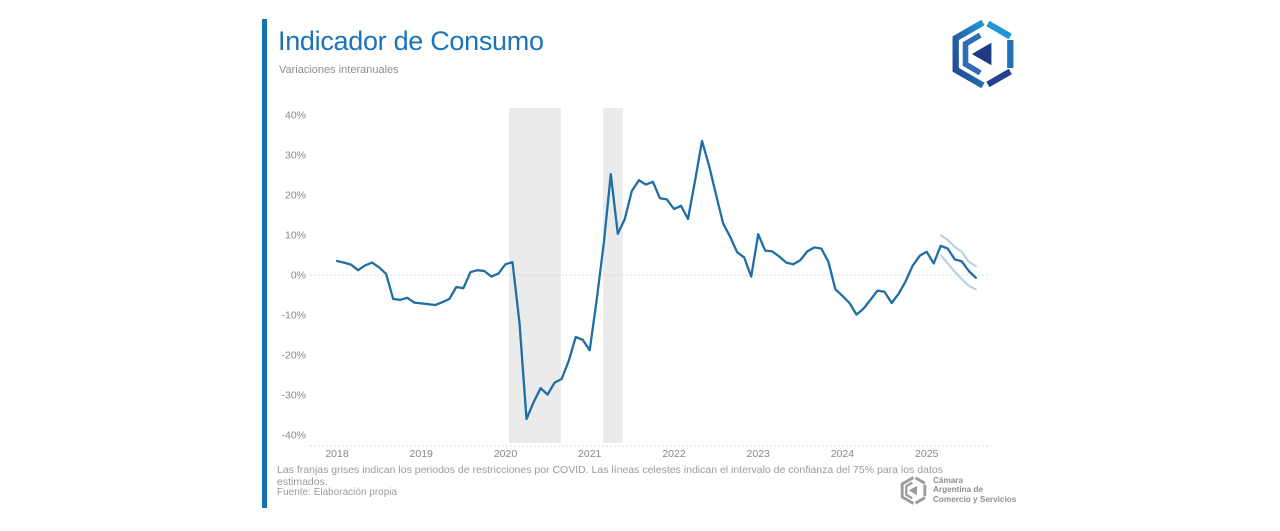 The image size is (1280, 531). What do you see at coordinates (293, 436) in the screenshot?
I see `svg-text: -40%` at bounding box center [293, 436].